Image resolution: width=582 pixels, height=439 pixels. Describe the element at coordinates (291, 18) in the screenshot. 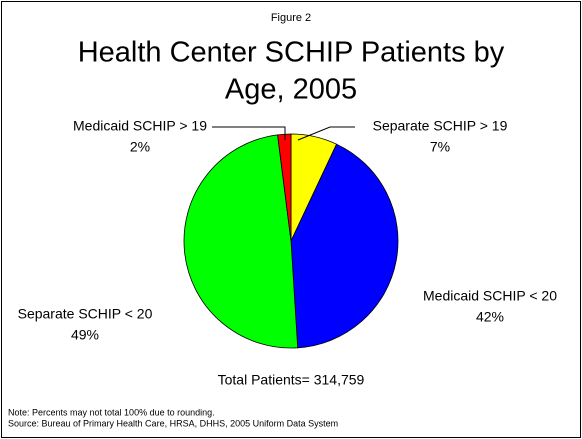

I see `figure-label: Figure 2` at that location.